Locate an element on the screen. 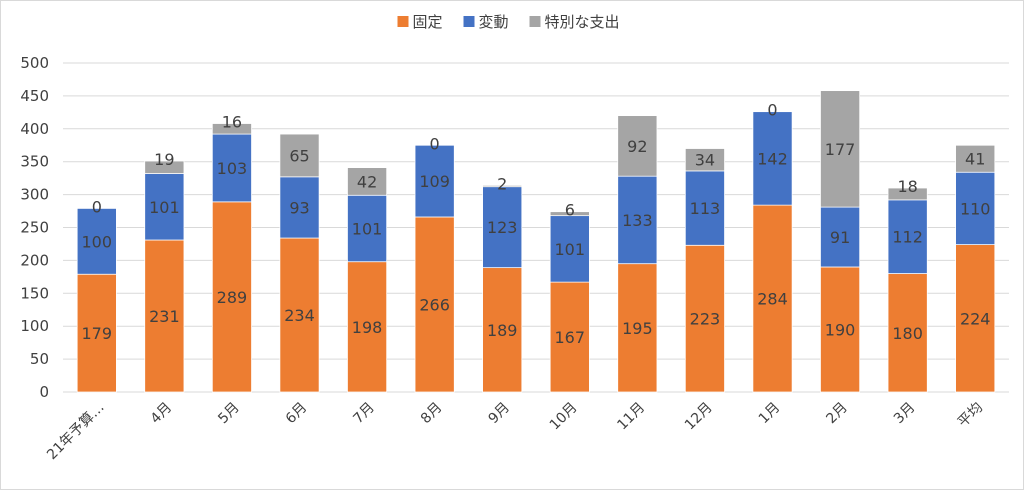  data-label: 198 is located at coordinates (367, 327).